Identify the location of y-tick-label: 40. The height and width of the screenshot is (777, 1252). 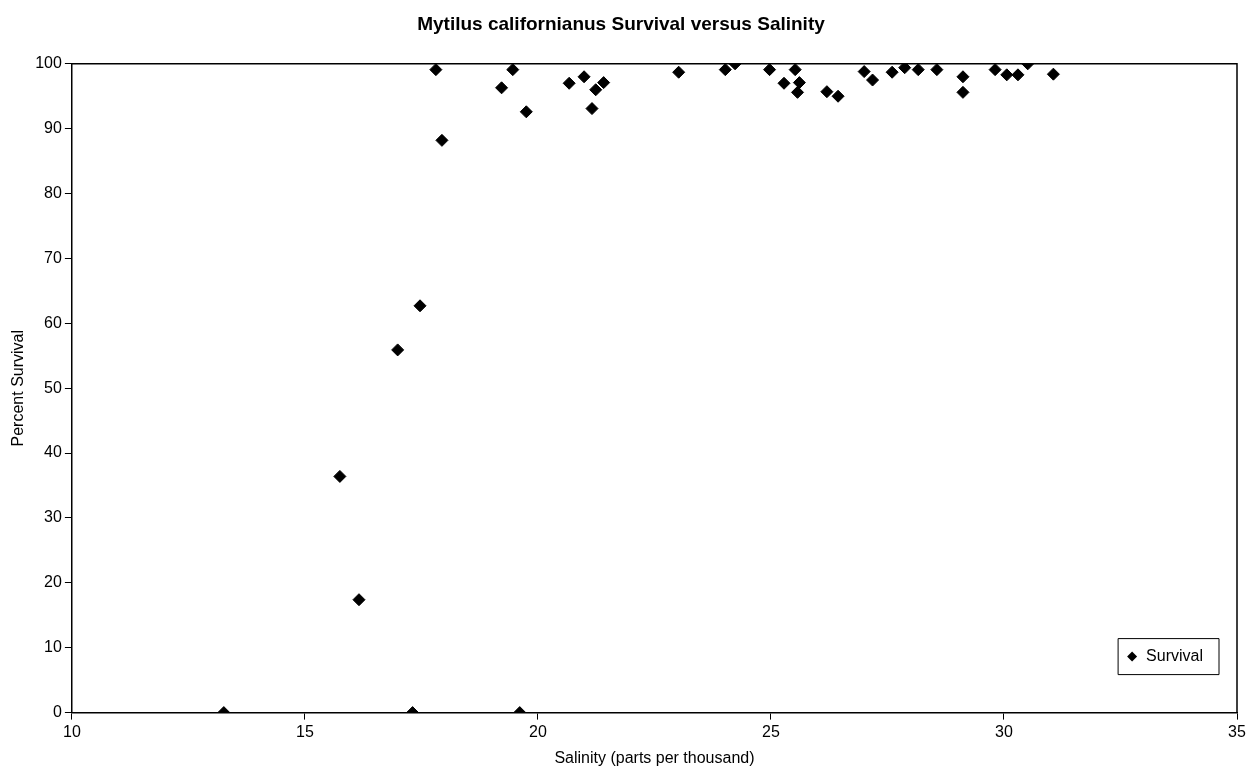
(53, 452).